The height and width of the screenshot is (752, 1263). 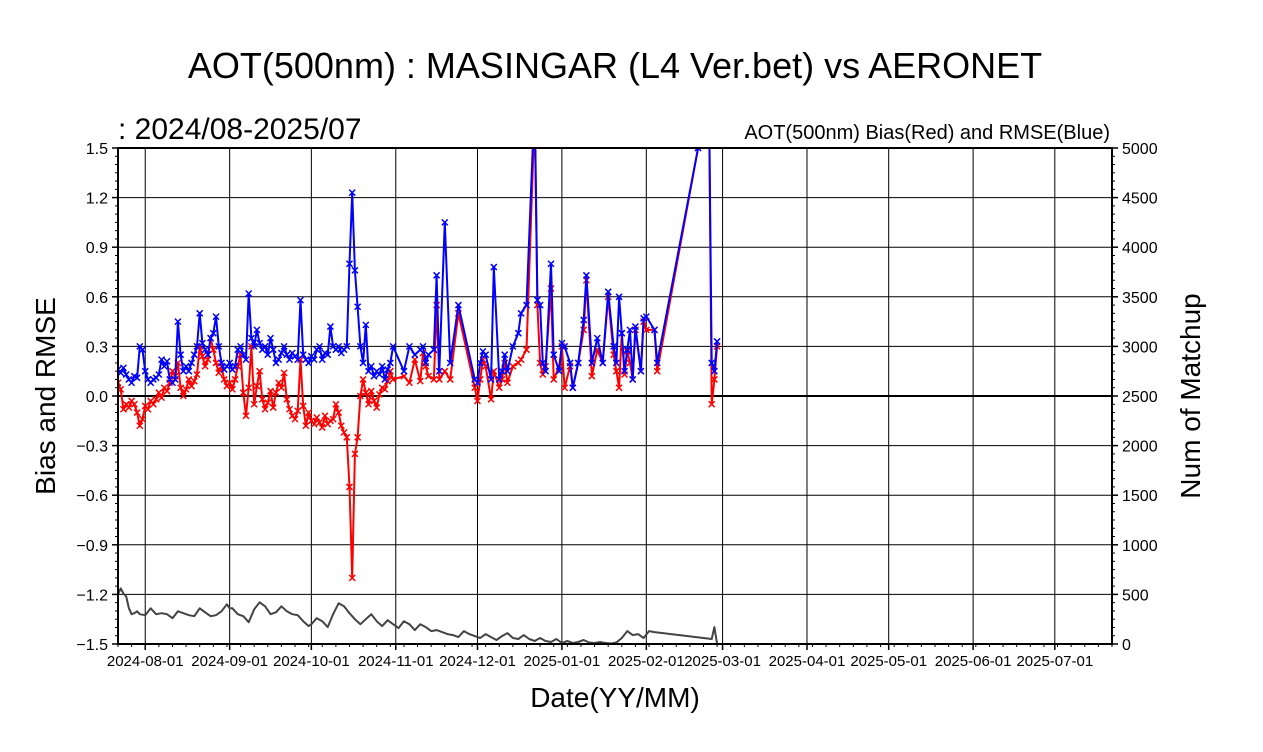 What do you see at coordinates (477, 661) in the screenshot?
I see `x-tick-label: 2024-12-01` at bounding box center [477, 661].